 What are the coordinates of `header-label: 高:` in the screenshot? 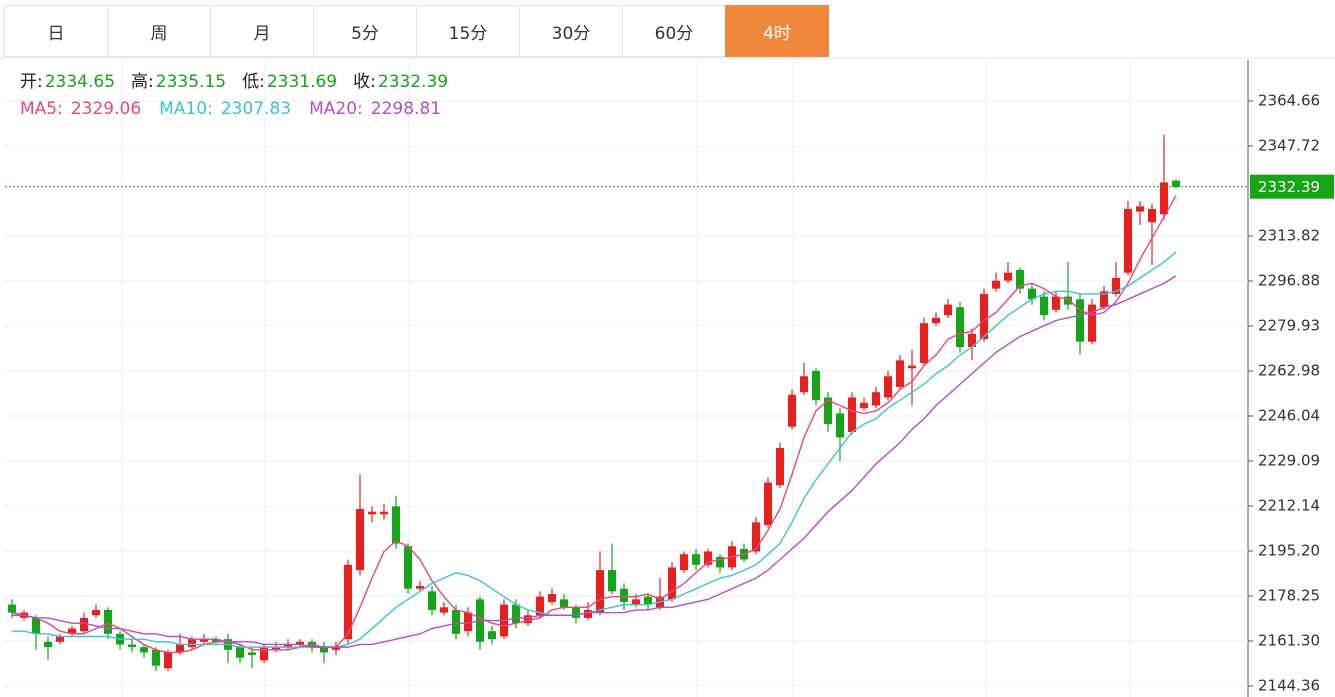 It's located at (142, 82).